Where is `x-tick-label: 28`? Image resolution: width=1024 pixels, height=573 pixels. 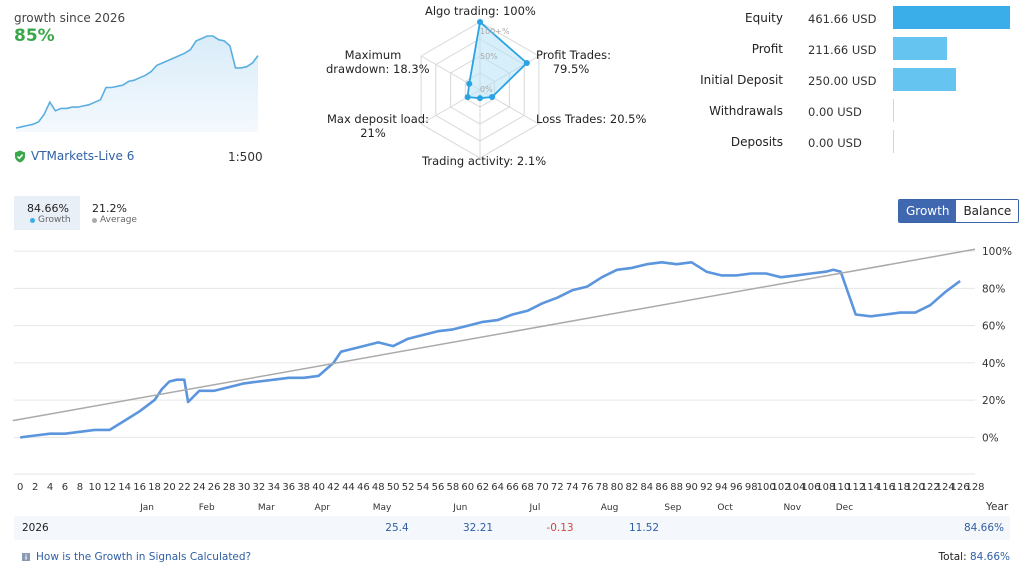
x-tick-label: 28 is located at coordinates (229, 487).